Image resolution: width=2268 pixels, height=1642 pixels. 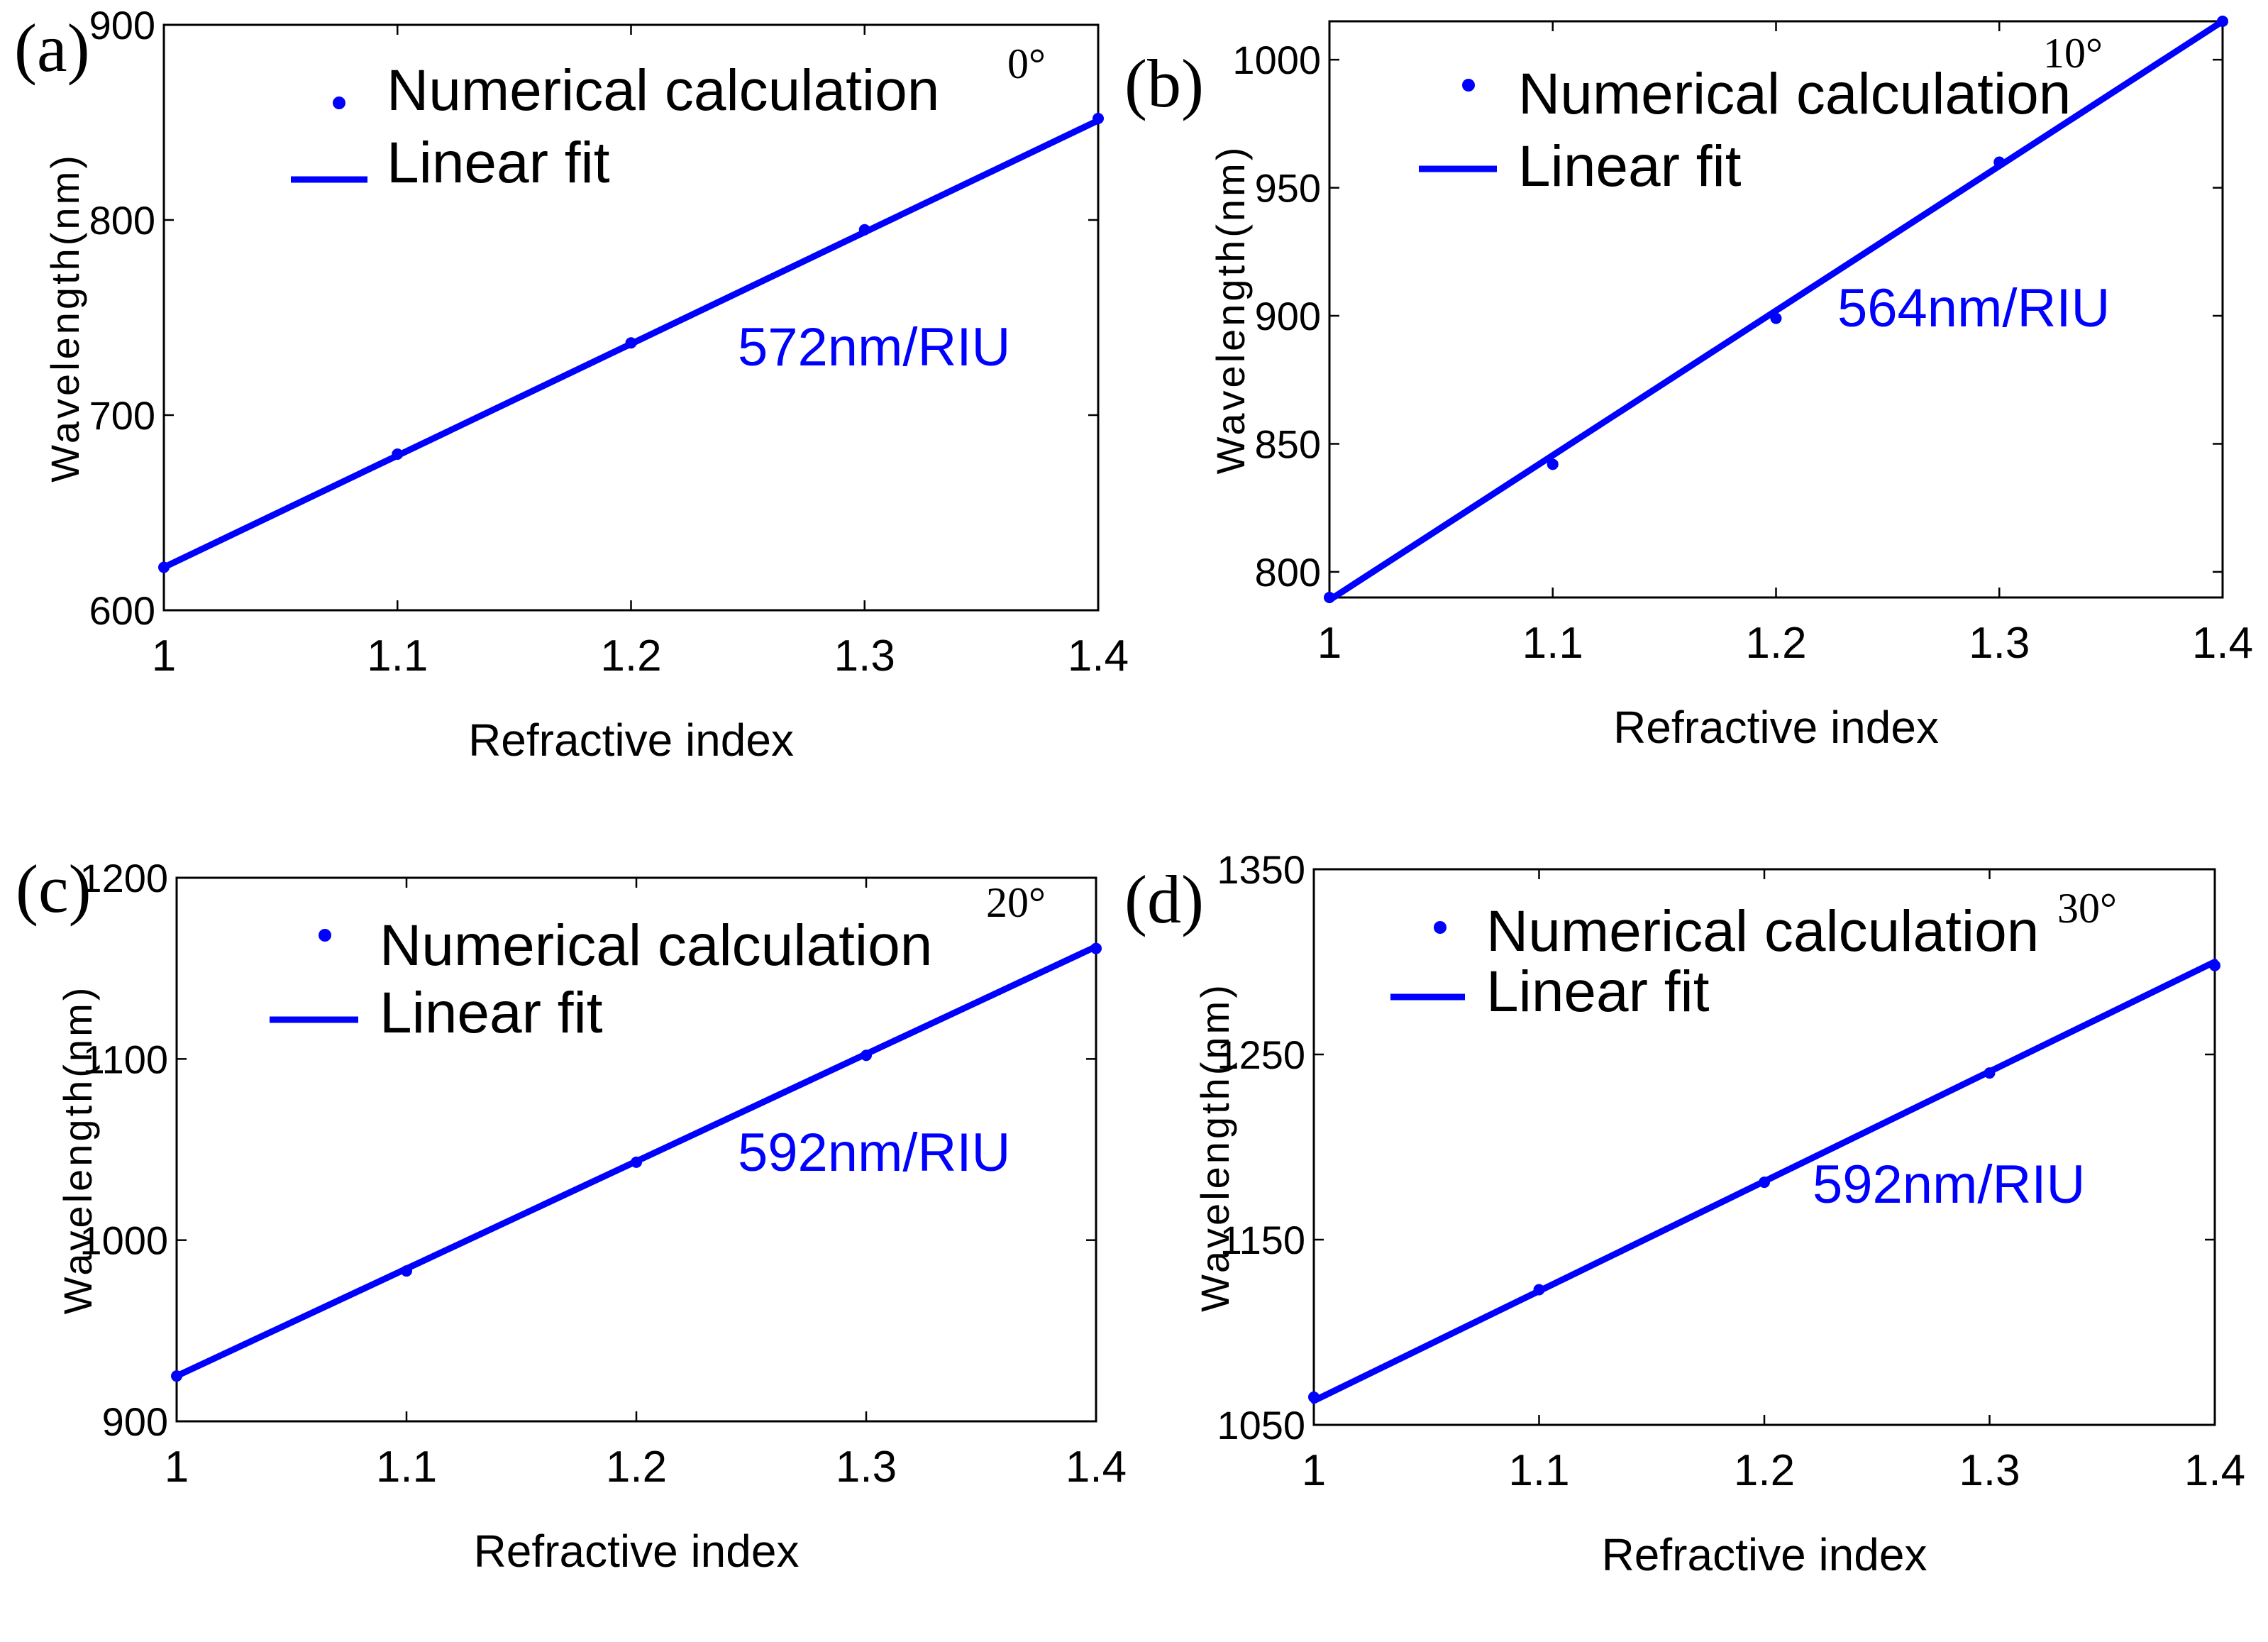 What do you see at coordinates (122, 610) in the screenshot?
I see `panel-a-ytick-label: 600` at bounding box center [122, 610].